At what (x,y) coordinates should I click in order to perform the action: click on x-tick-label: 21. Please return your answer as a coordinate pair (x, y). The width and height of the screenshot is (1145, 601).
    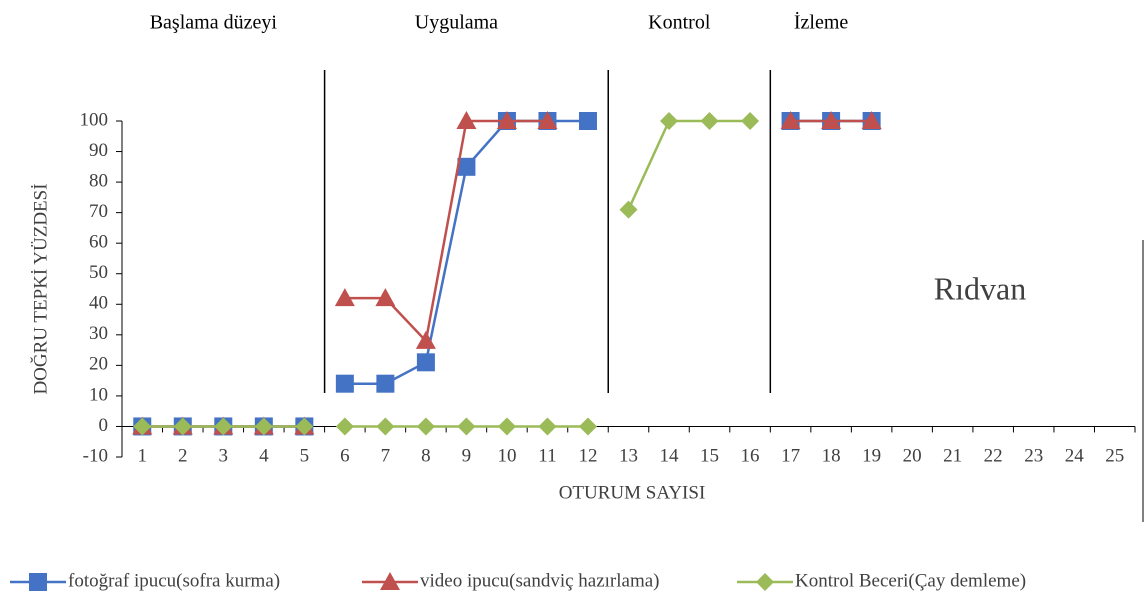
    Looking at the image, I should click on (952, 455).